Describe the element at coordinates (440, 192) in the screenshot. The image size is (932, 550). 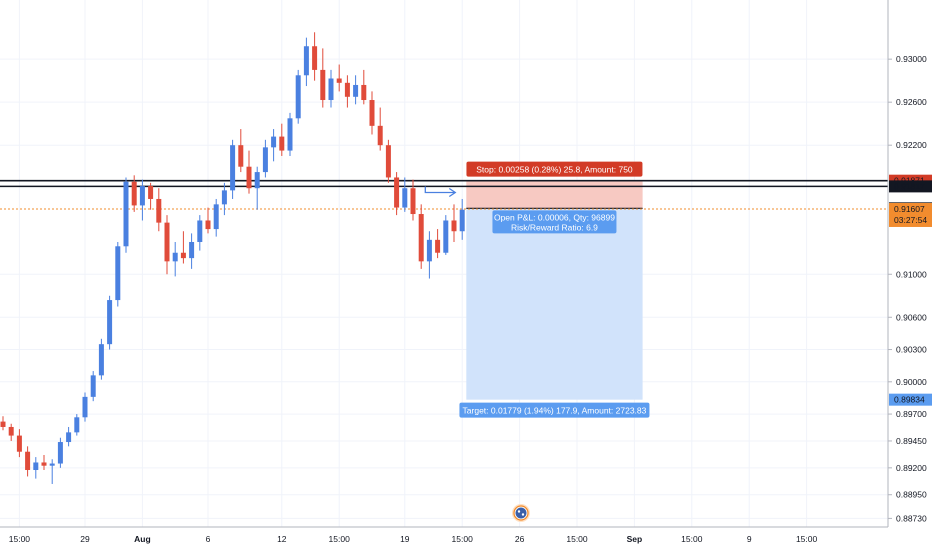
I see `position-arrow` at that location.